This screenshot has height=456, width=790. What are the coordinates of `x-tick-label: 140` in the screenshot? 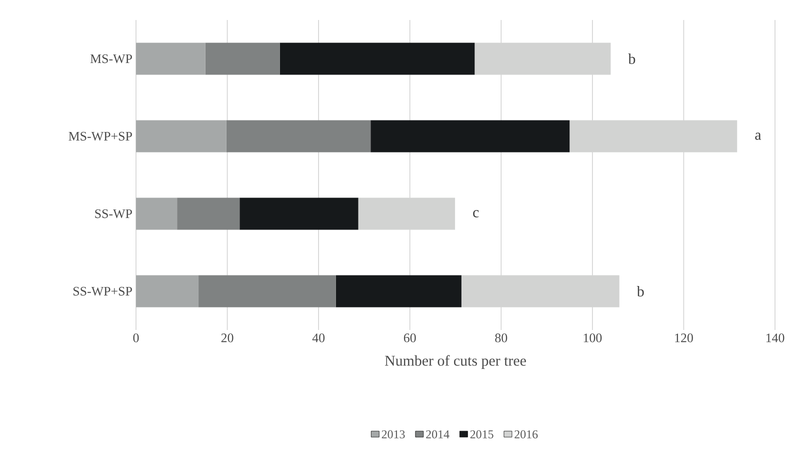 It's located at (775, 338).